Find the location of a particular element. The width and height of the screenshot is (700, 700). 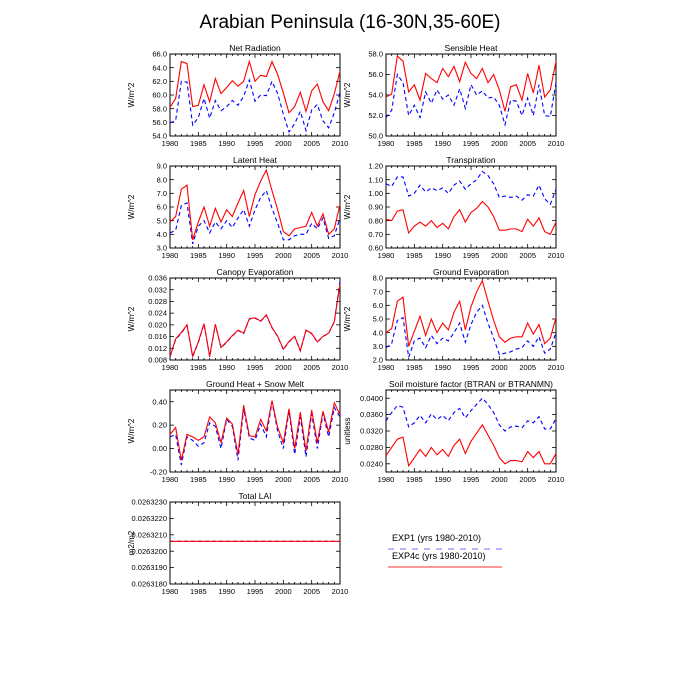

y-tick-label: 0.024 is located at coordinates (157, 313).